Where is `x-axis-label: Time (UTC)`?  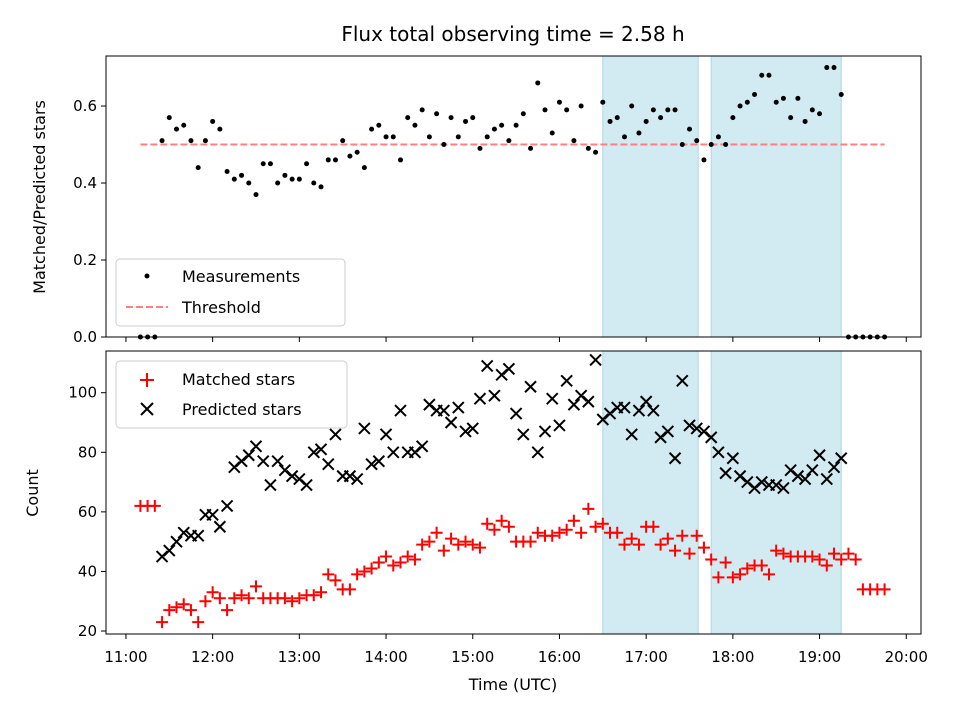
x-axis-label: Time (UTC) is located at coordinates (512, 684).